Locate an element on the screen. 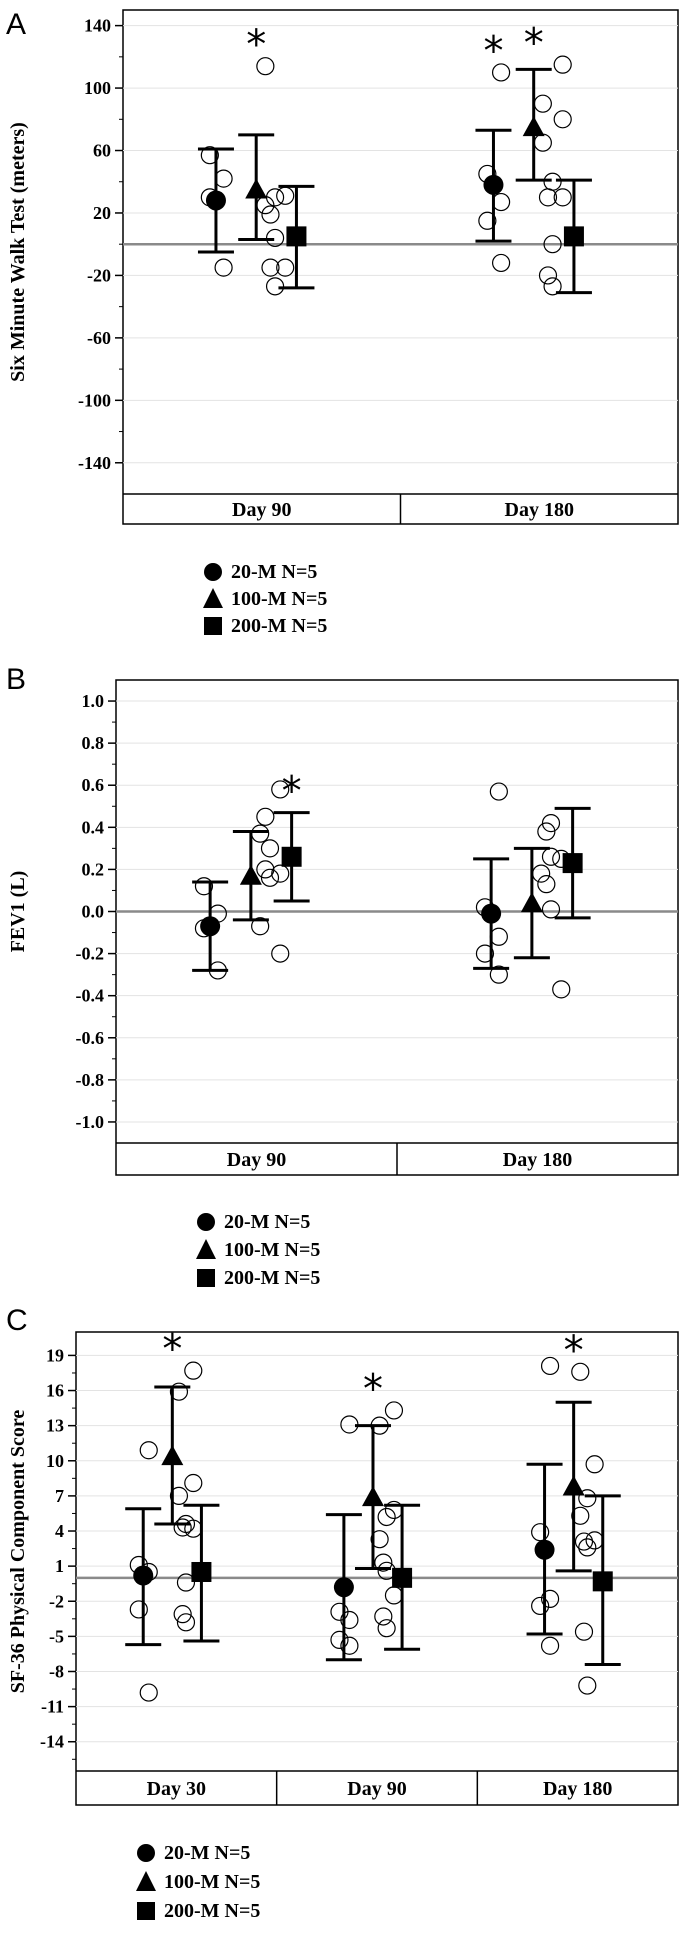 This screenshot has width=680, height=1958. tick-label-a-4: -20 is located at coordinates (99, 275).